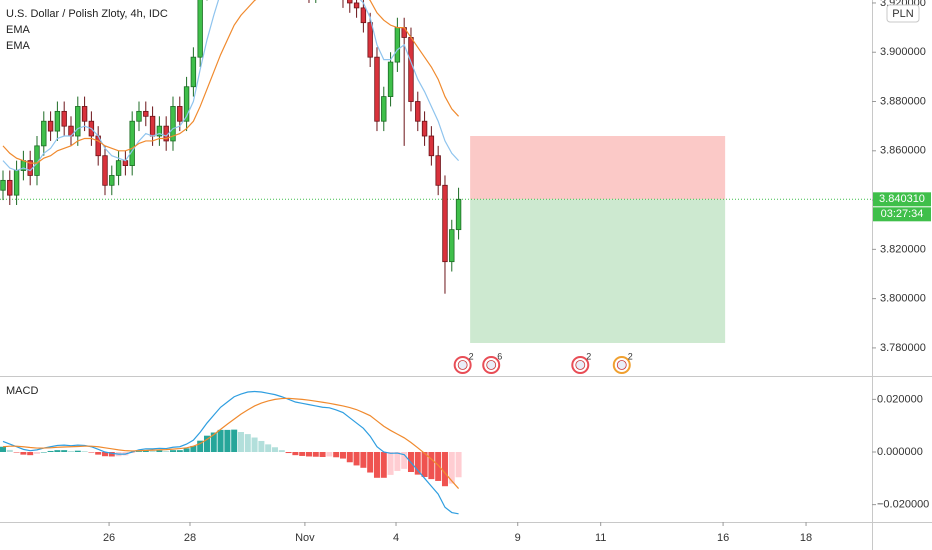  Describe the element at coordinates (190, 538) in the screenshot. I see `x-tick-label: 28` at that location.